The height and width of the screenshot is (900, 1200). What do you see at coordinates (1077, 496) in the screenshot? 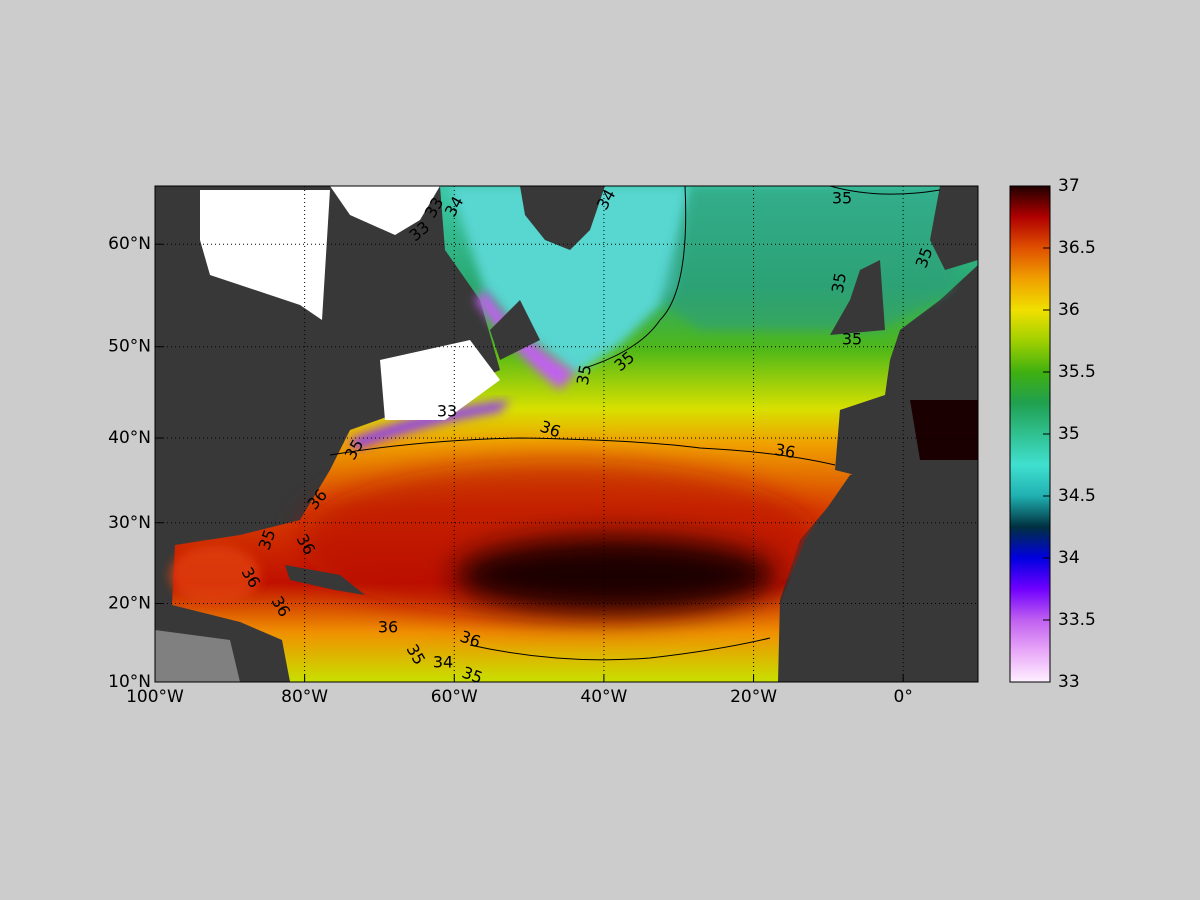
I see `colorbar-tick-label: 34.5` at bounding box center [1077, 496].